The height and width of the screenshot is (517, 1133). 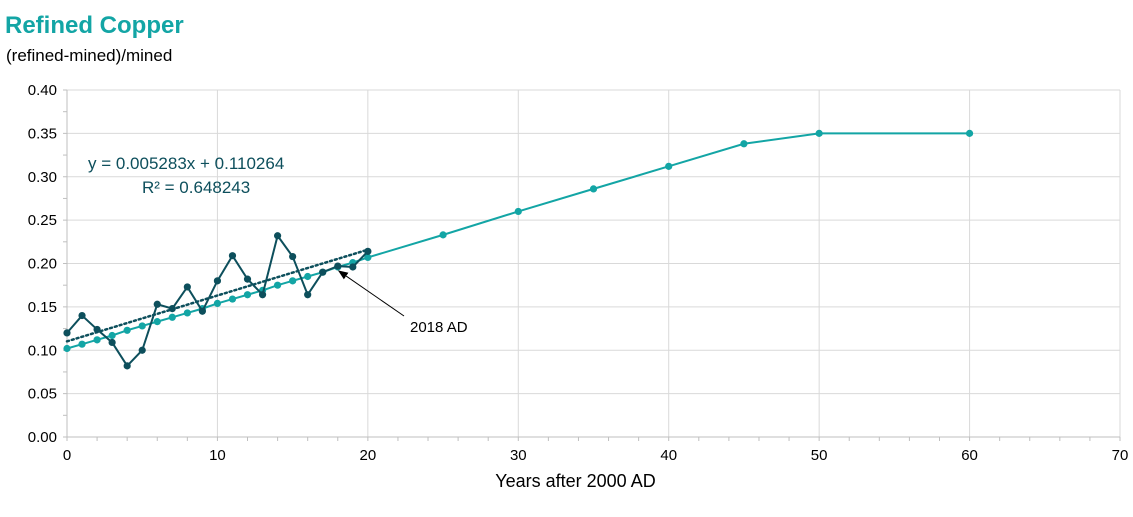 What do you see at coordinates (575, 481) in the screenshot?
I see `x-axis-label: Years after 2000 AD` at bounding box center [575, 481].